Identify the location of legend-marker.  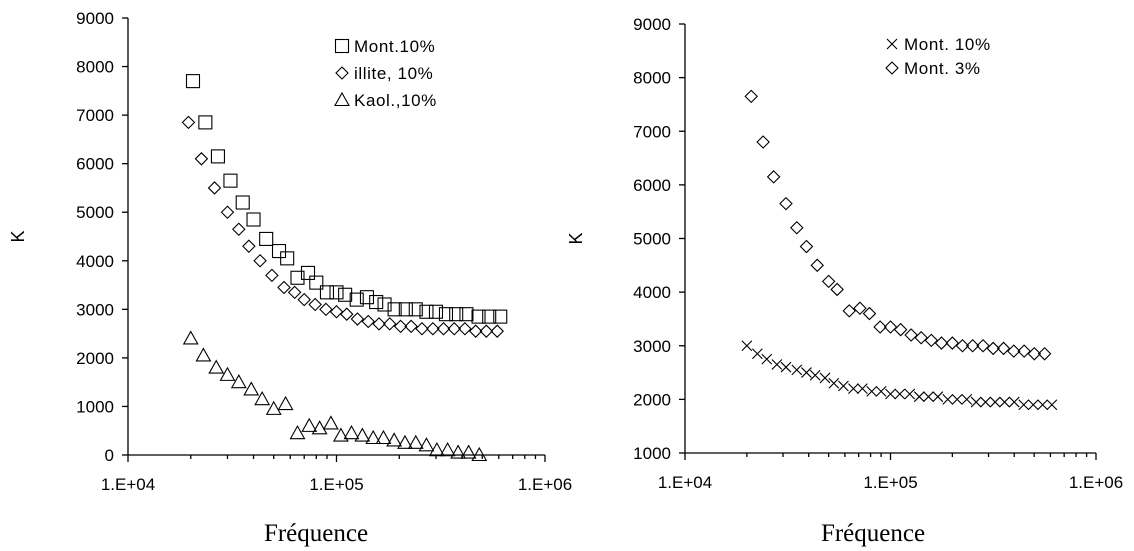
(892, 68).